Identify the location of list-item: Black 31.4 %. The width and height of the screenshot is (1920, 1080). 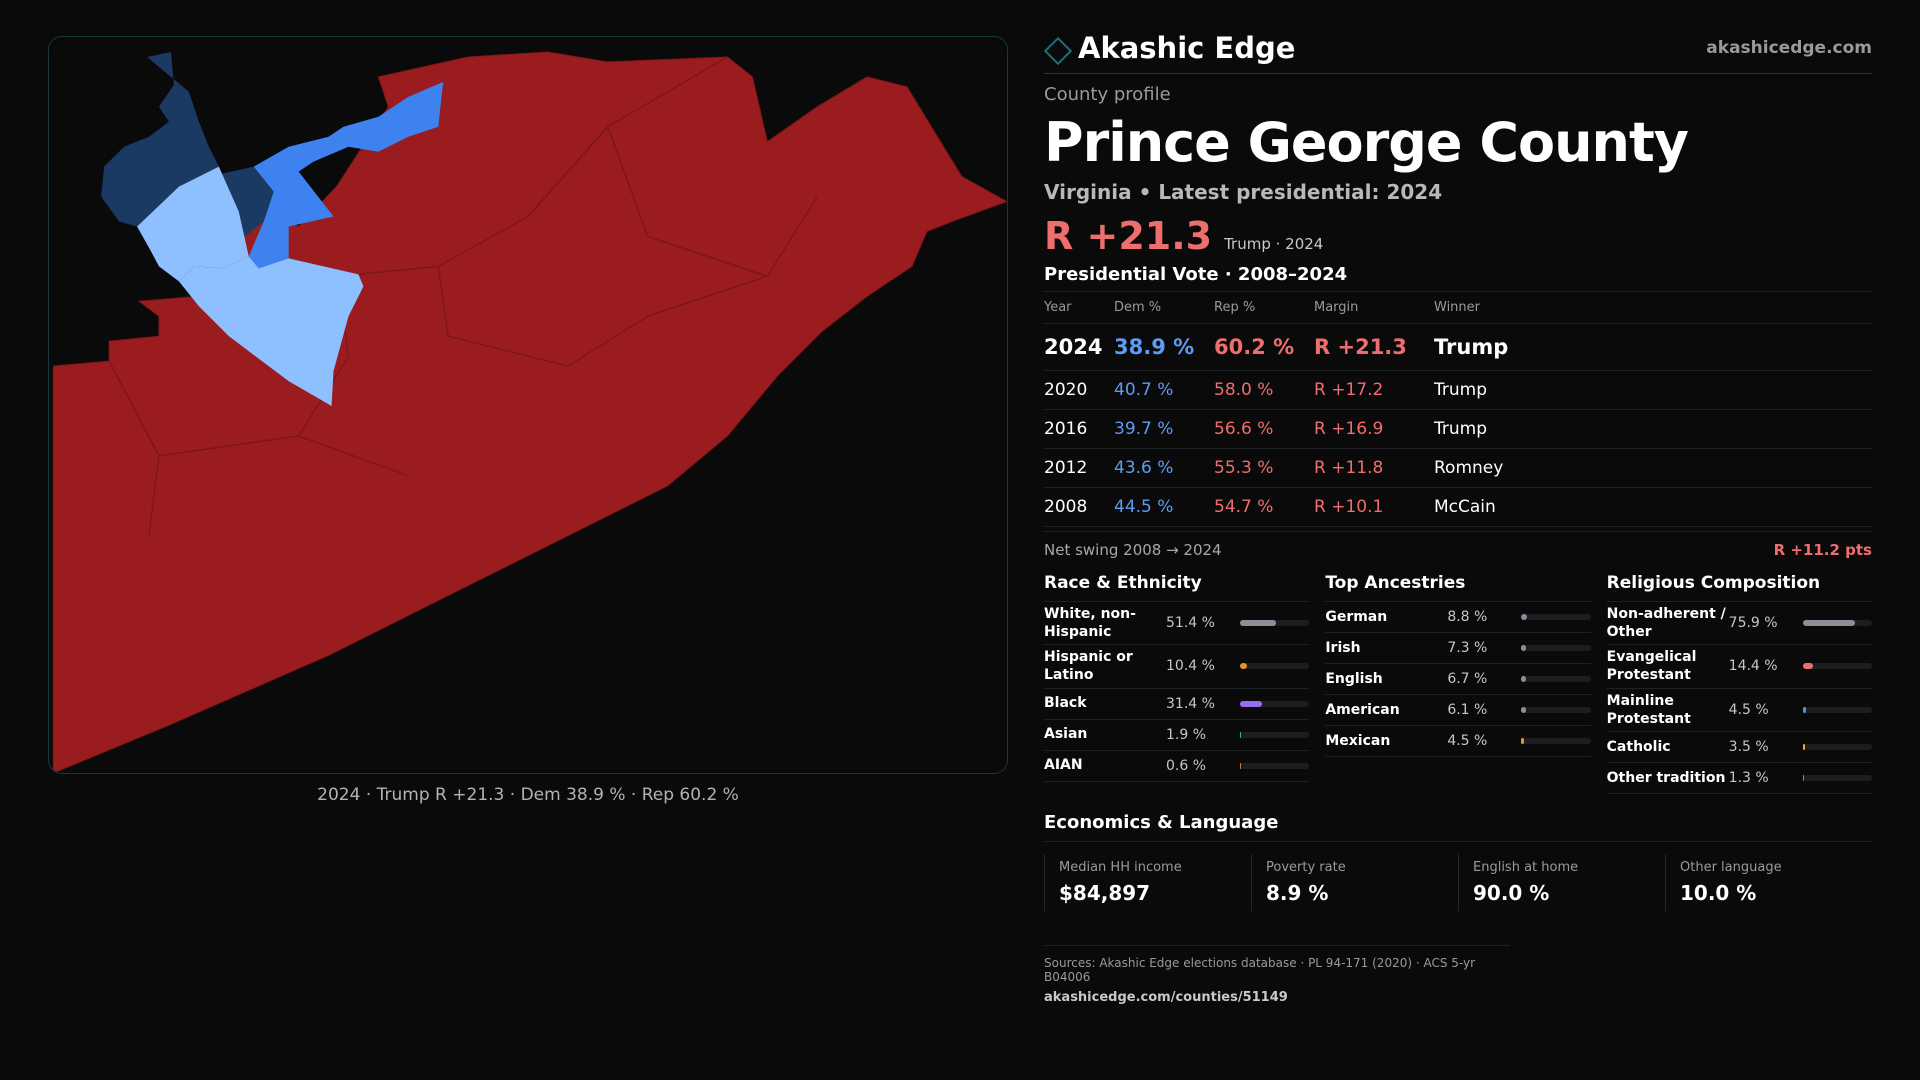
(1177, 704).